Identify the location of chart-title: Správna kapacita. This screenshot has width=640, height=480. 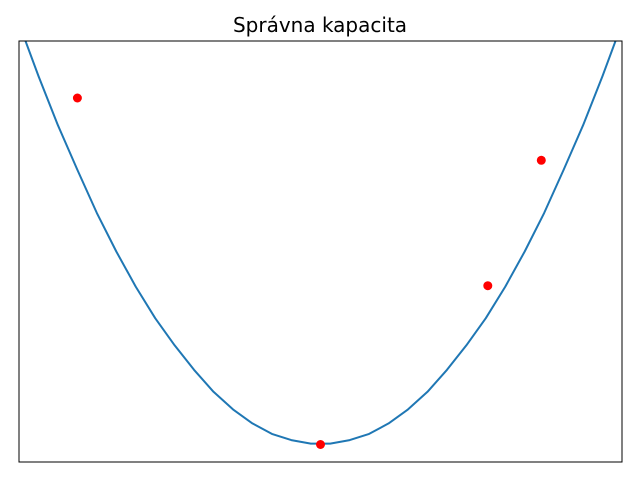
(320, 25).